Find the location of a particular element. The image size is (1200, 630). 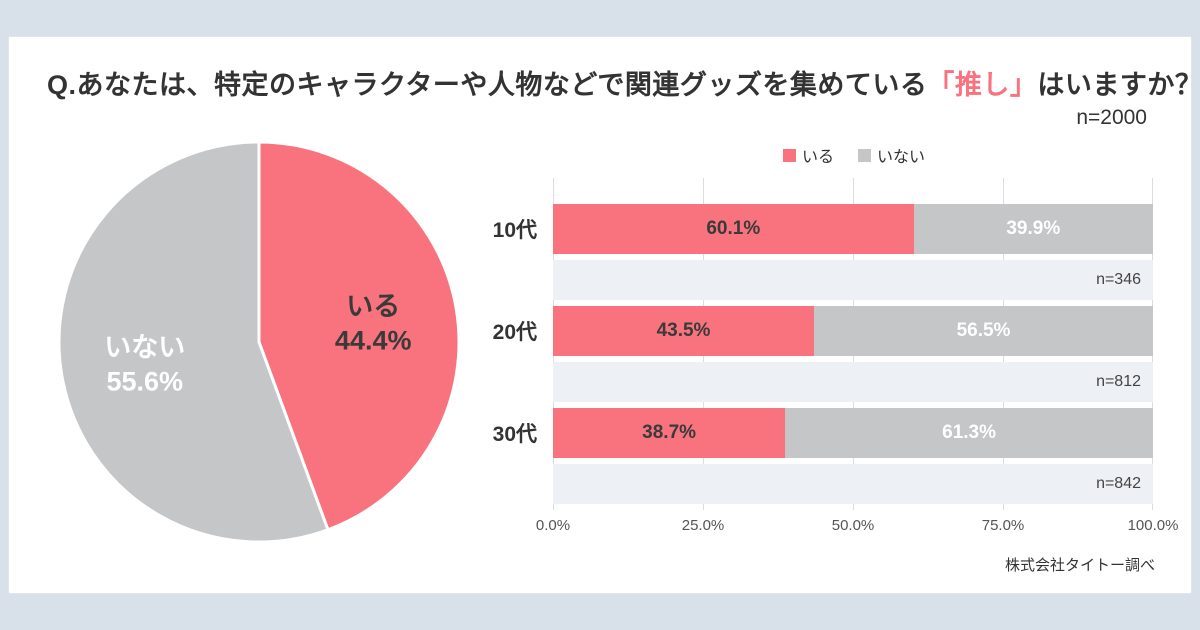

bar-segment-yes: 43.5% is located at coordinates (683, 331).